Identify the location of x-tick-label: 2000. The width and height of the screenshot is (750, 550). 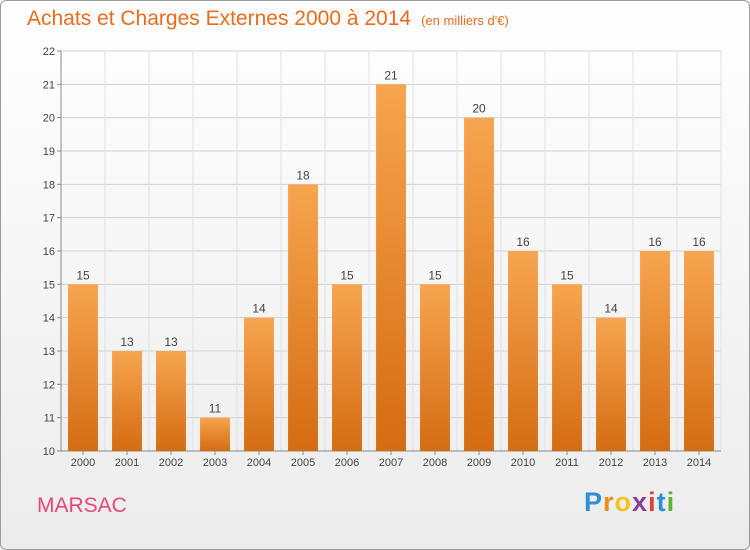
(83, 463).